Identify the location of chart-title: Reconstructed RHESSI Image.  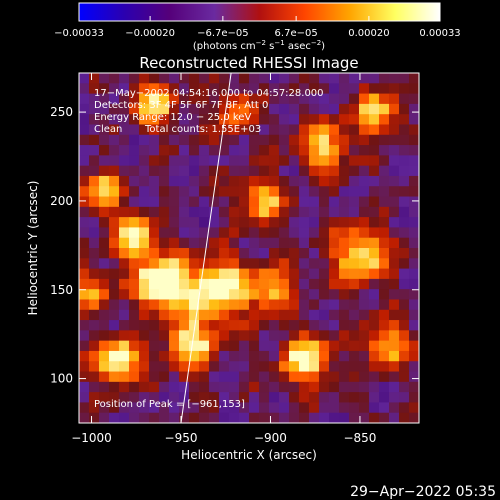
(248, 63).